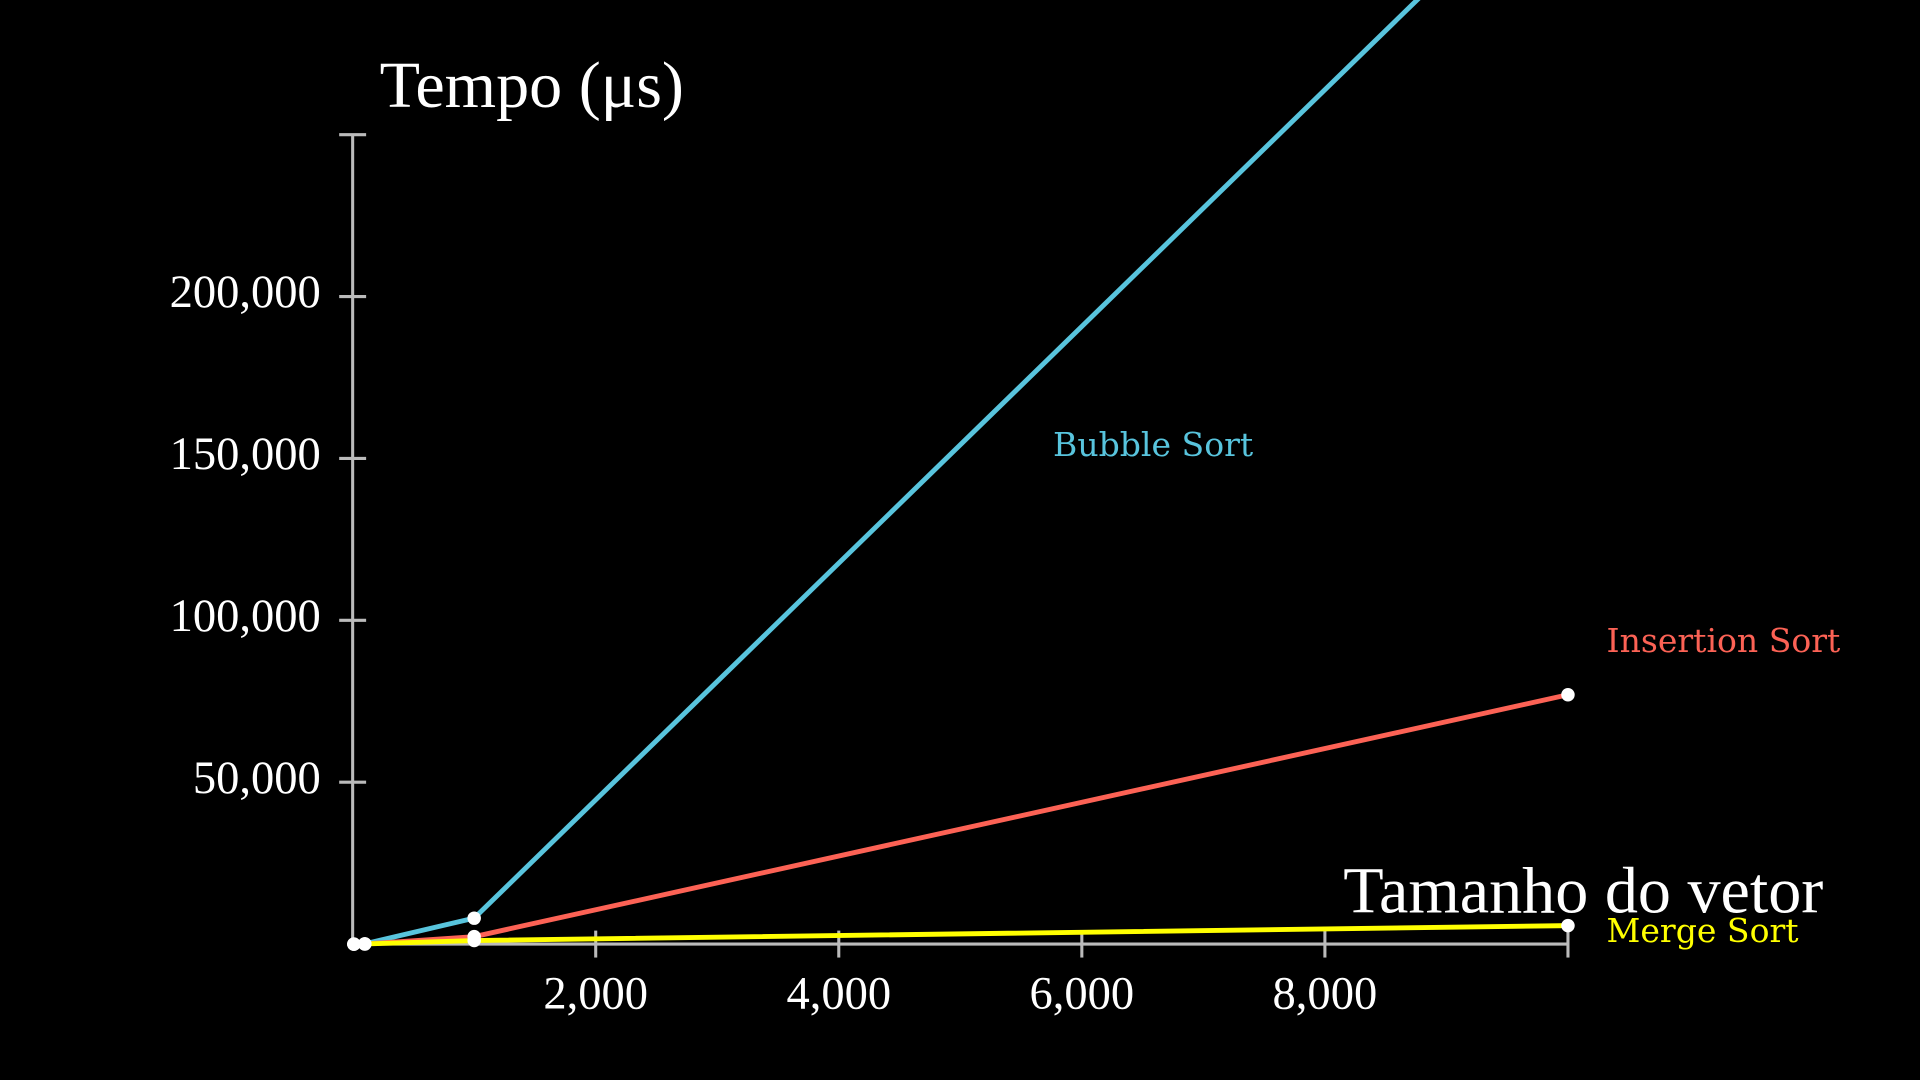 This screenshot has width=1920, height=1080. What do you see at coordinates (838, 994) in the screenshot?
I see `x-tick-label: 4,000` at bounding box center [838, 994].